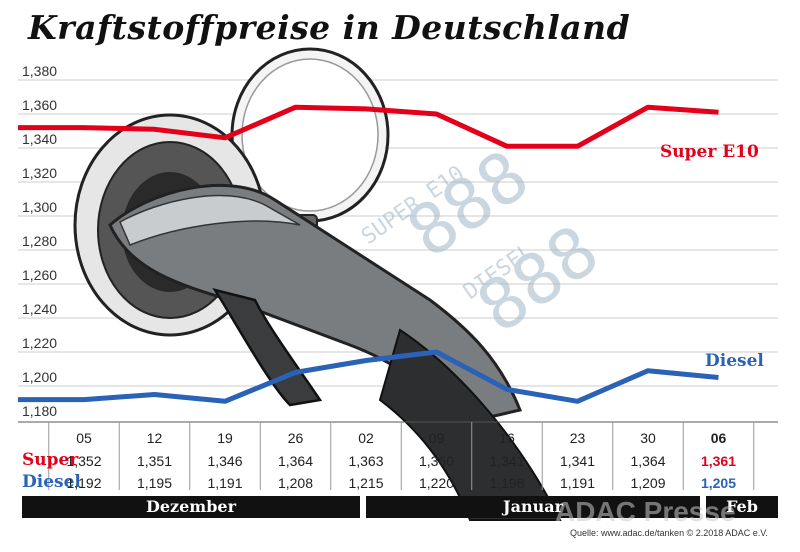 The height and width of the screenshot is (552, 800). I want to click on date-label: 30, so click(648, 438).